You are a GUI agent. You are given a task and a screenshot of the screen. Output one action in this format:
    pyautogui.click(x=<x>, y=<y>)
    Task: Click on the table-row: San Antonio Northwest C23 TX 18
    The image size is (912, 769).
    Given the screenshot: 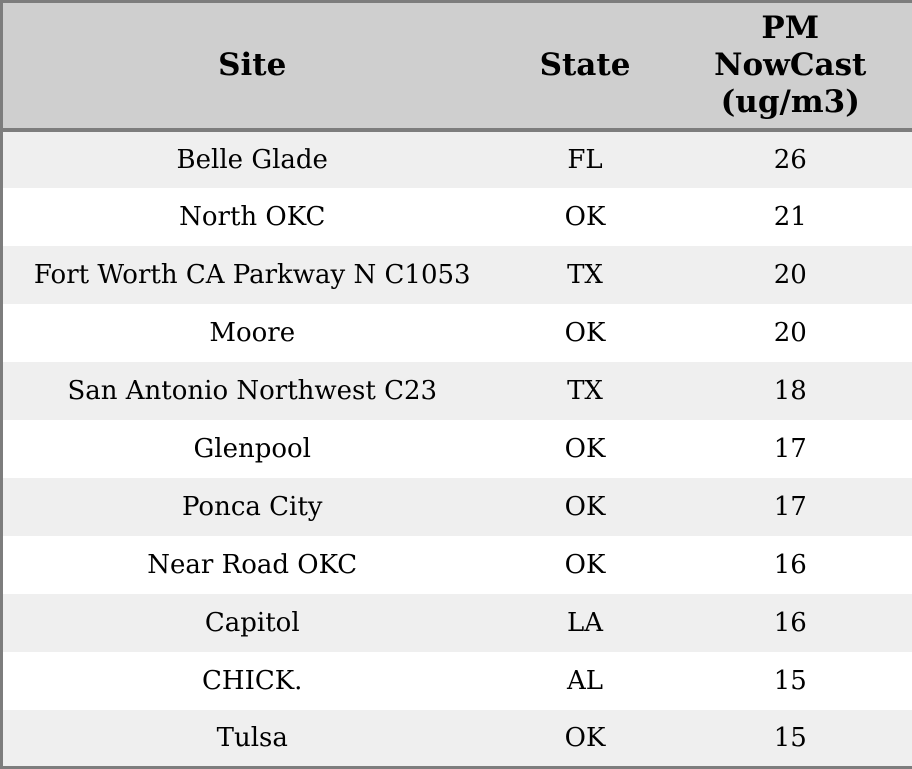 What is the action you would take?
    pyautogui.click(x=456, y=390)
    